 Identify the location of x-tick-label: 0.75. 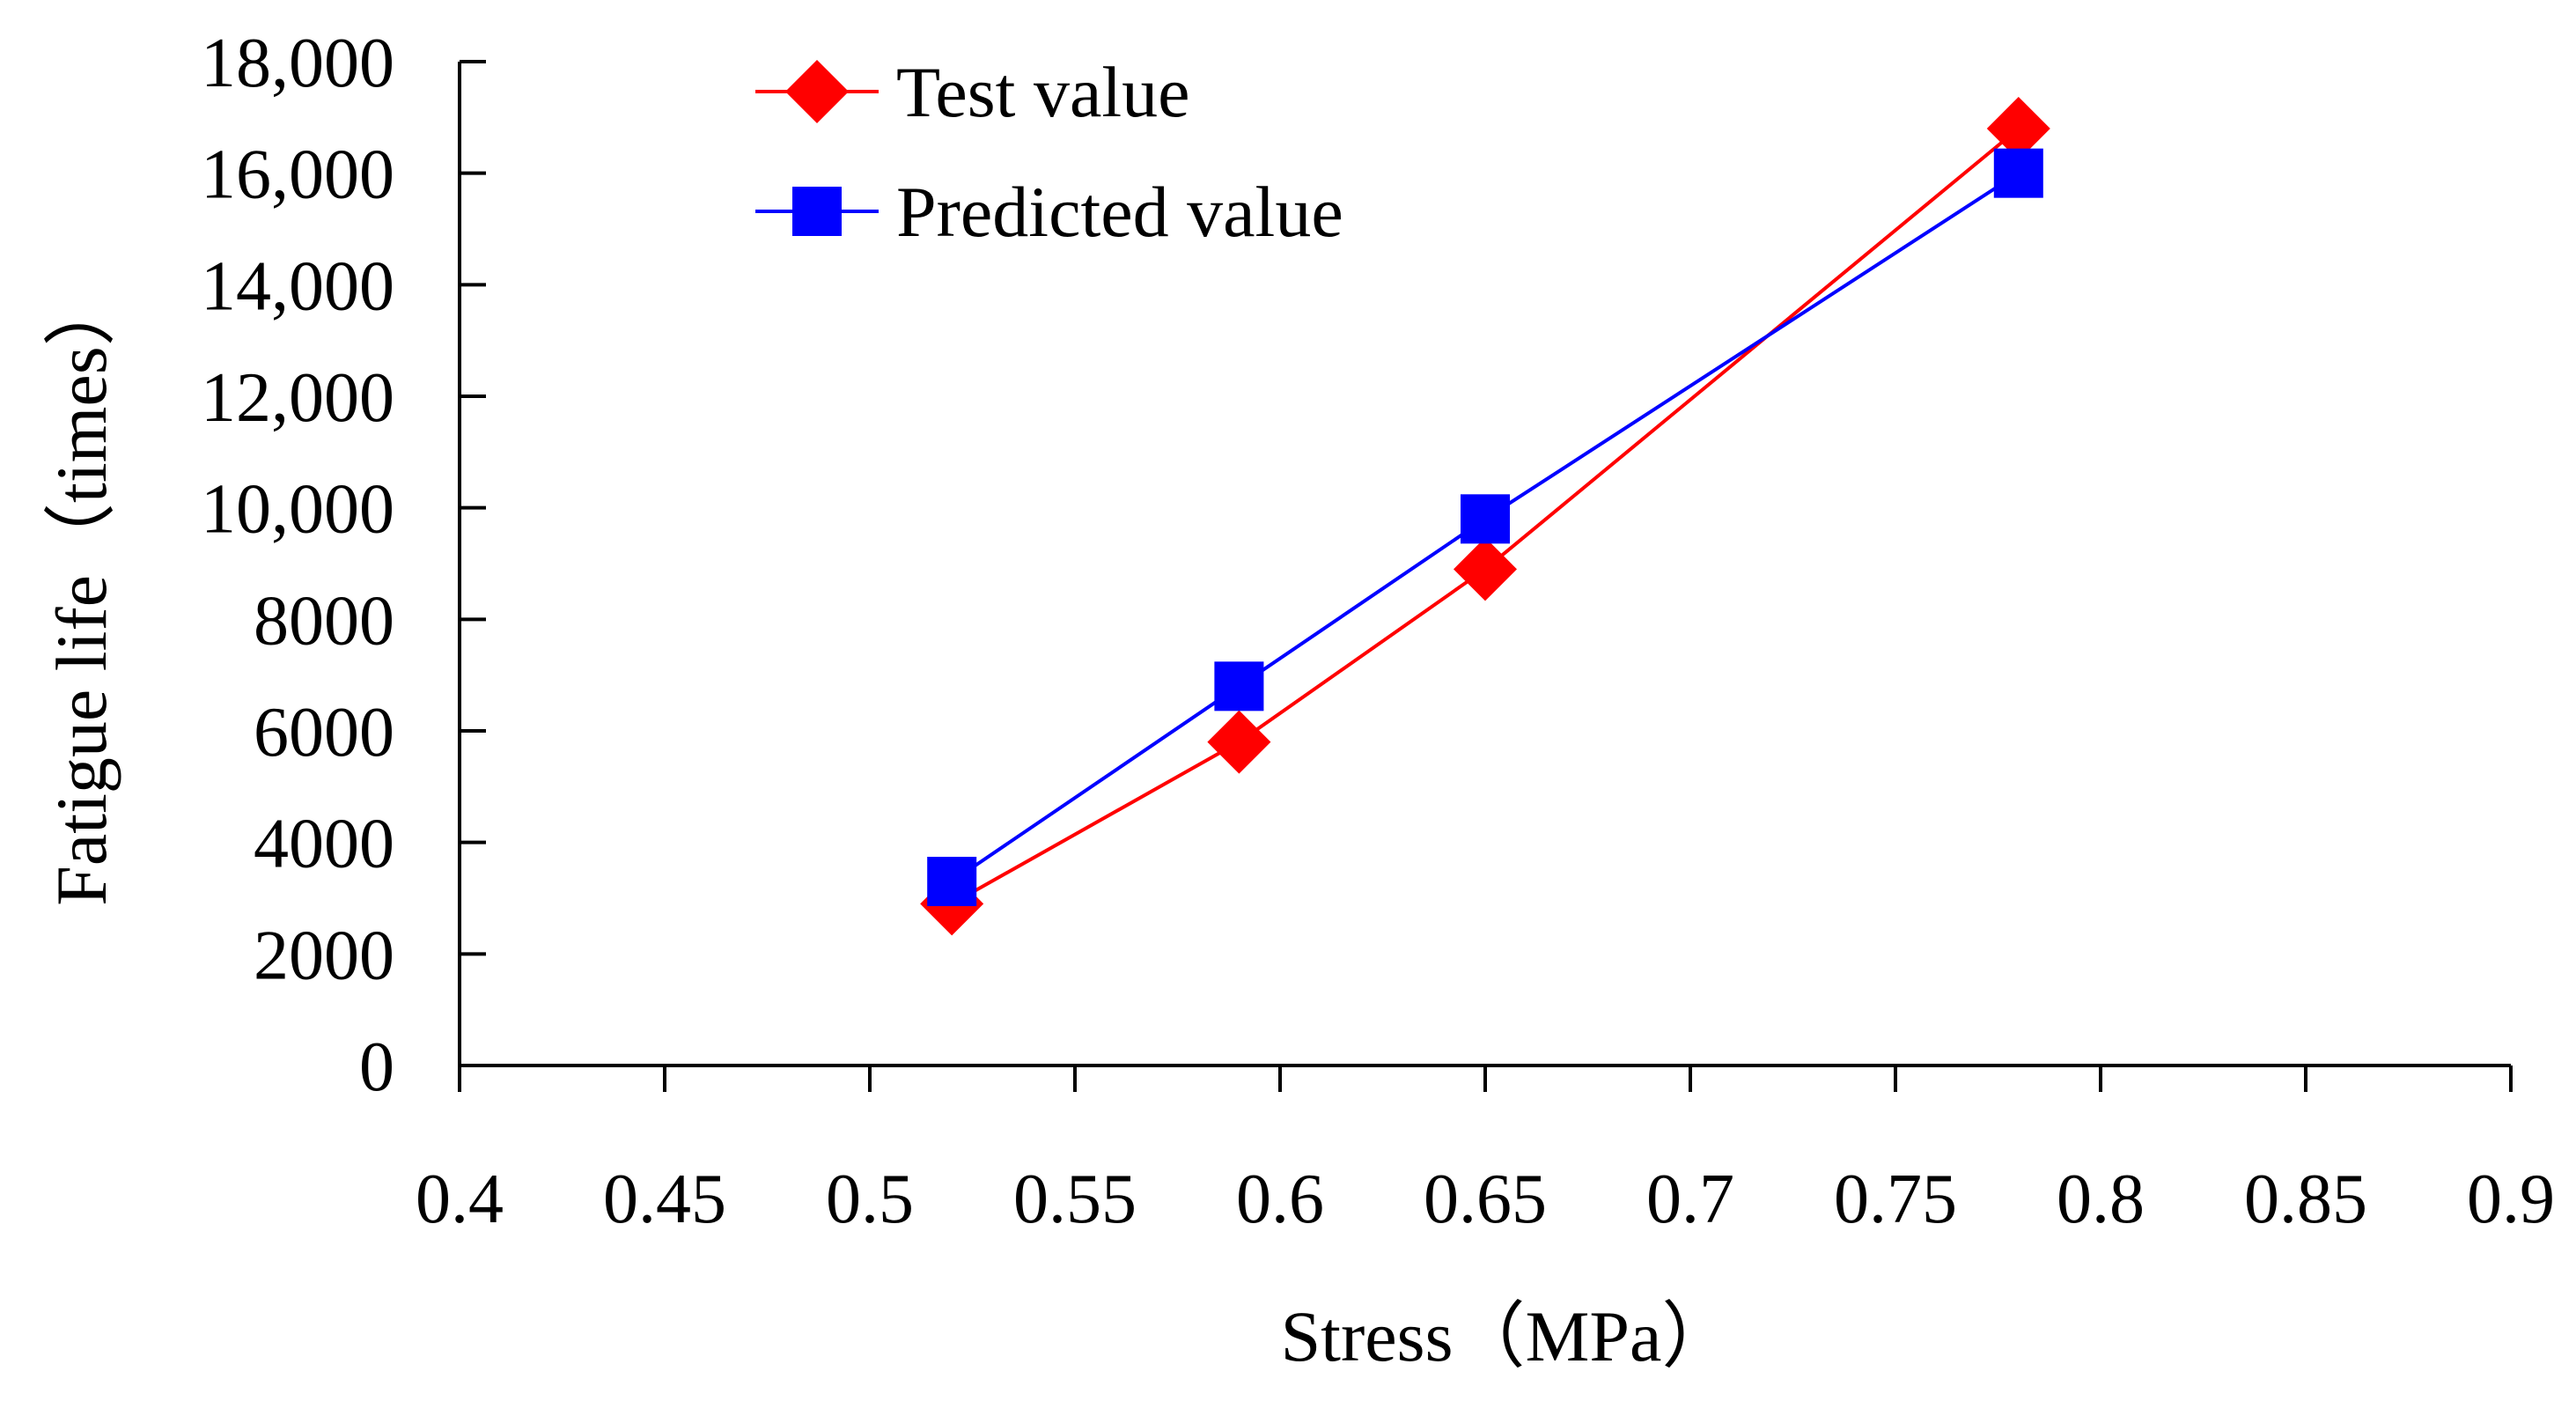
(1896, 1199).